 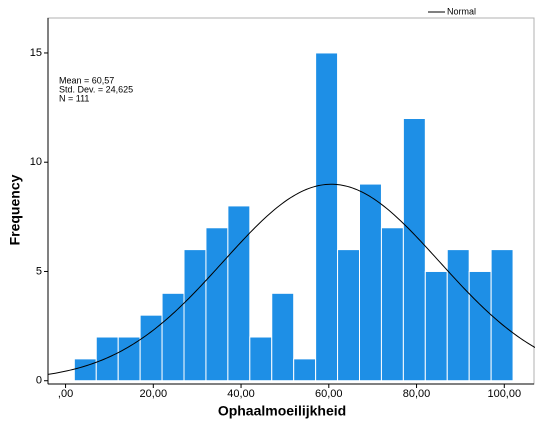 I want to click on y-tick-label: 5, so click(x=39, y=271).